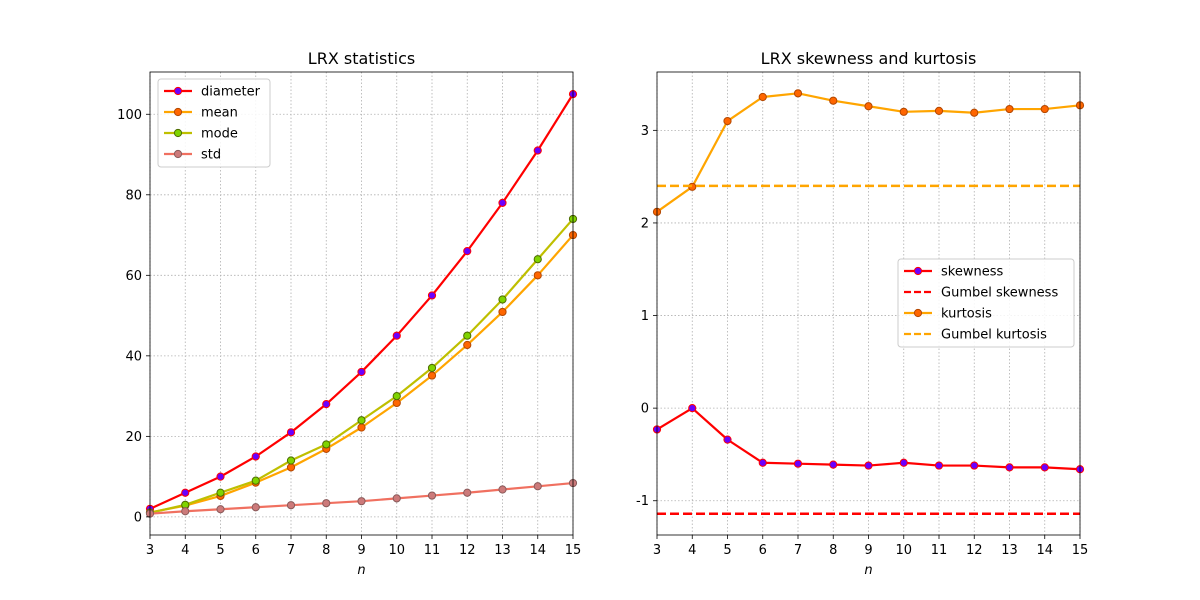 Image resolution: width=1200 pixels, height=600 pixels. I want to click on y-tick-label: 40, so click(133, 356).